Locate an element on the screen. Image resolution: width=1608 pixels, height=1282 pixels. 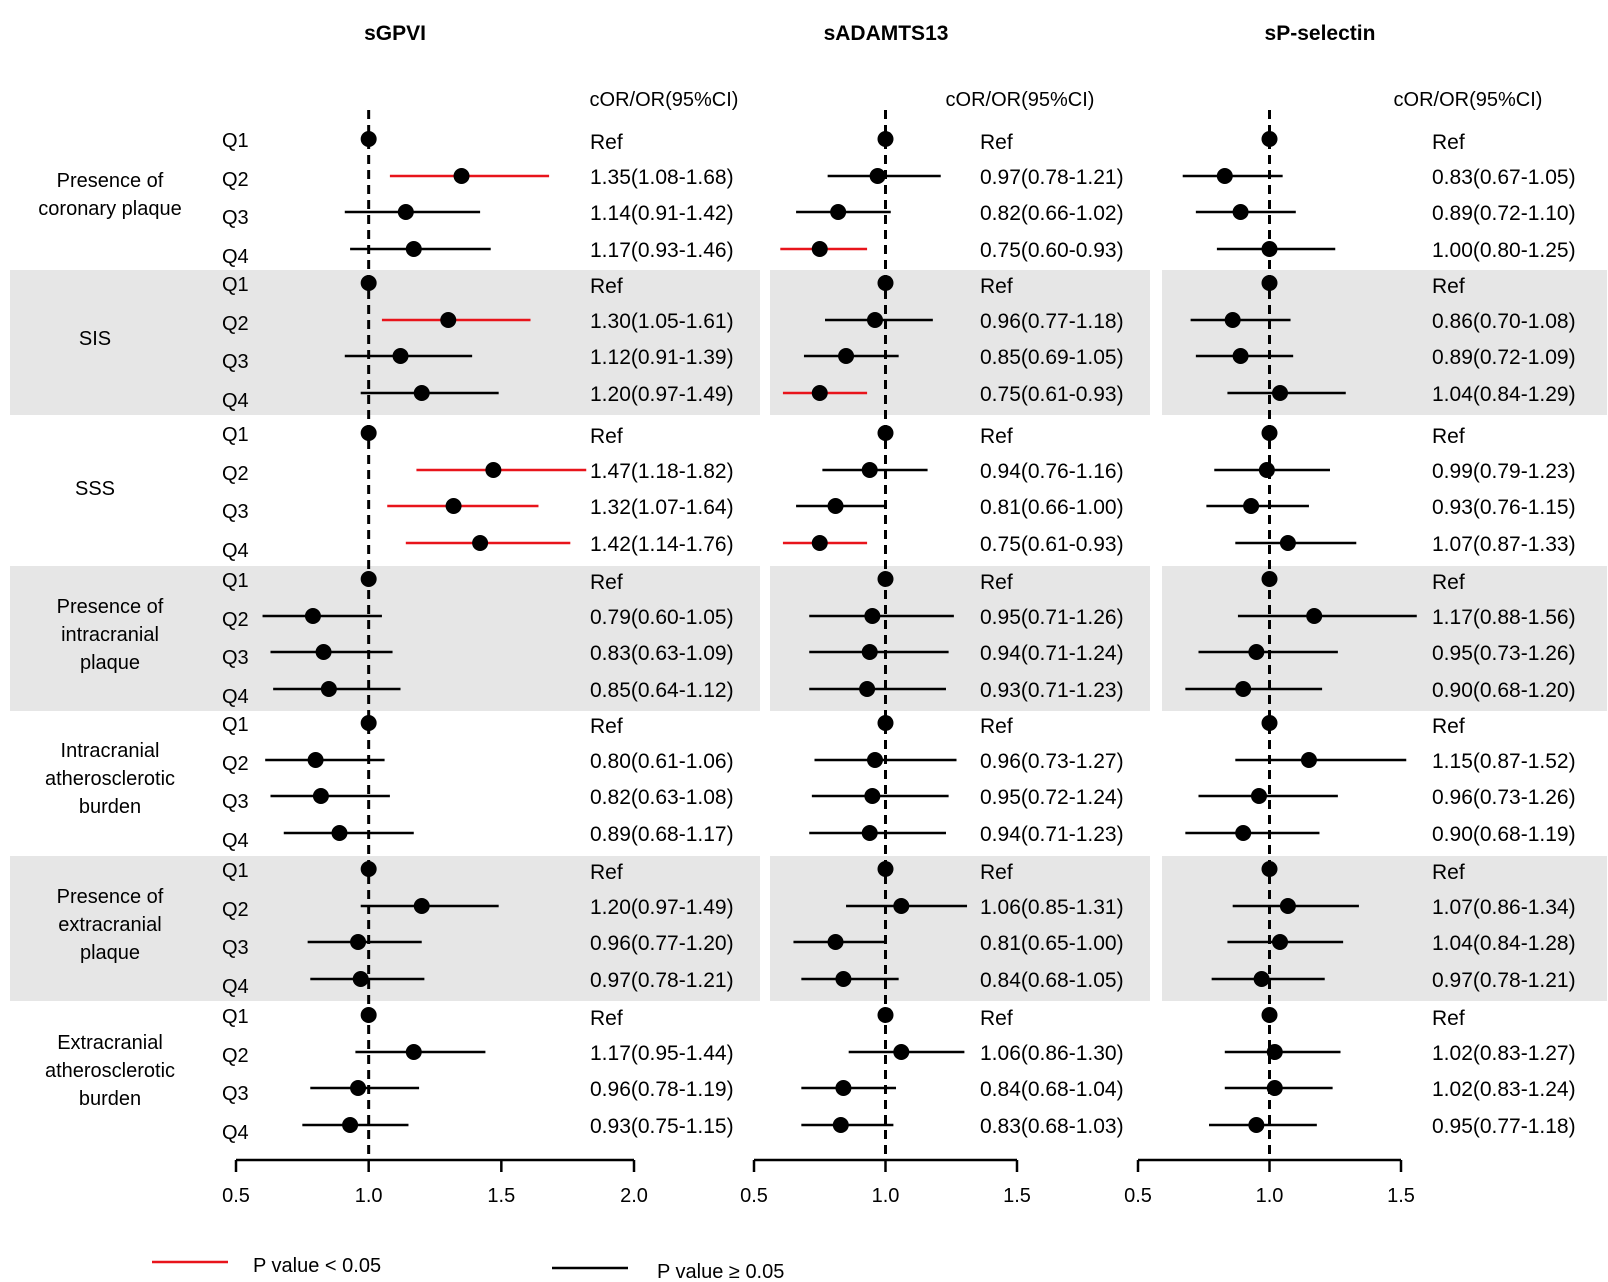
ci-value: 1.32(1.07-1.64) is located at coordinates (662, 507).